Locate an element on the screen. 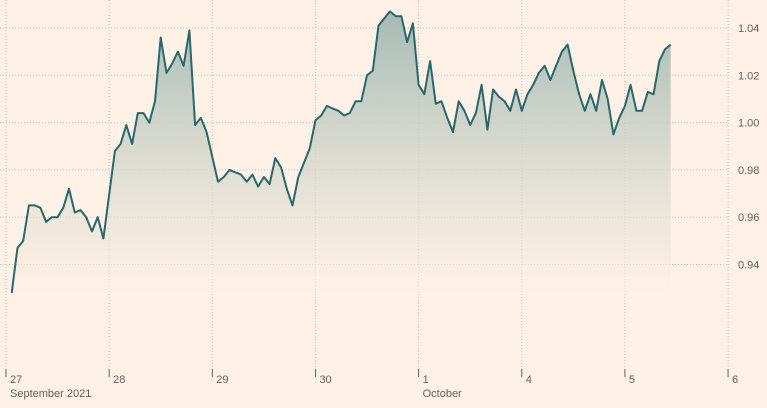 This screenshot has width=767, height=408. x-tick-label: 29 is located at coordinates (222, 380).